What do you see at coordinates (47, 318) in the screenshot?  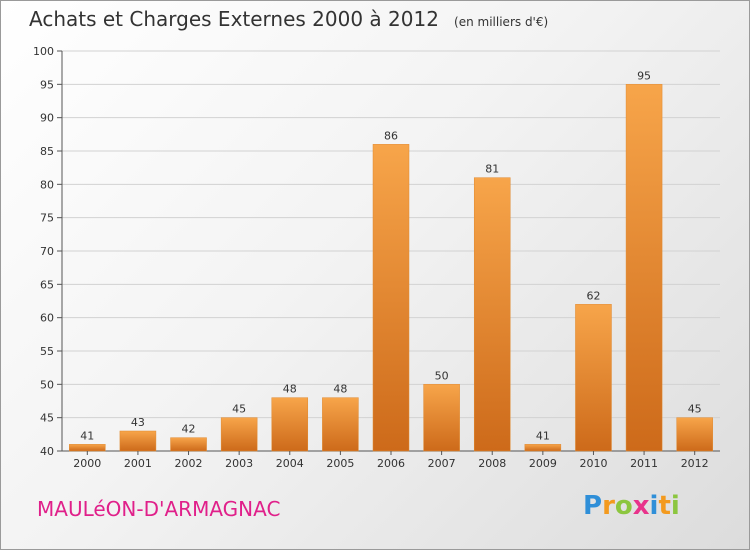 I see `y-tick-label: 60` at bounding box center [47, 318].